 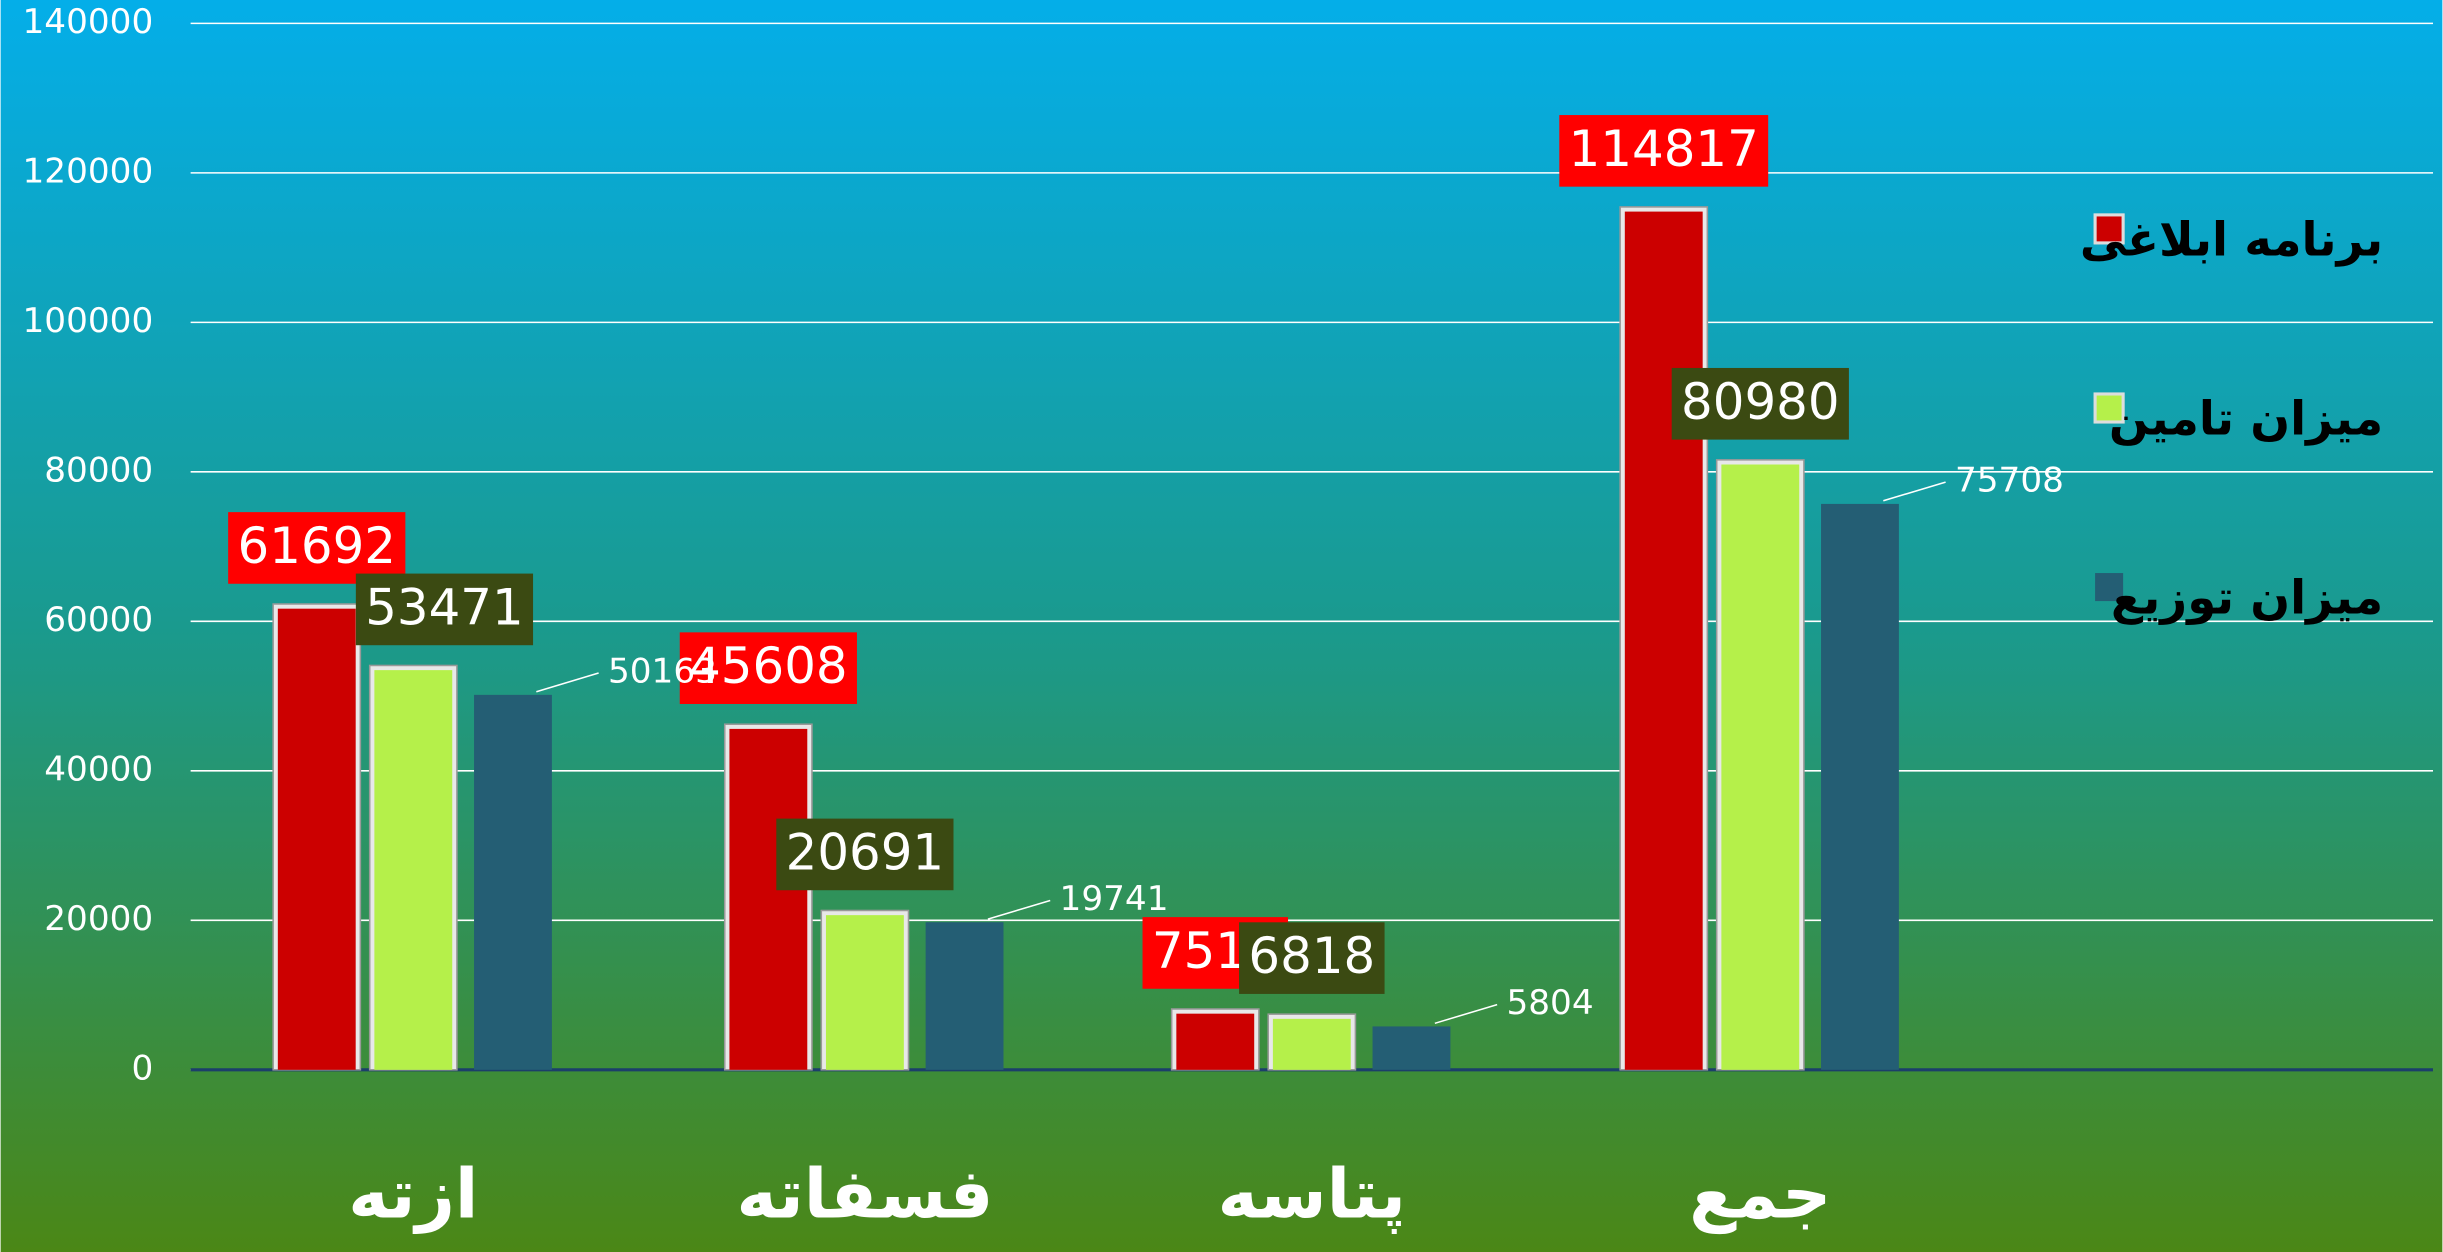 What do you see at coordinates (1760, 1195) in the screenshot?
I see `x-tick-label: جمع` at bounding box center [1760, 1195].